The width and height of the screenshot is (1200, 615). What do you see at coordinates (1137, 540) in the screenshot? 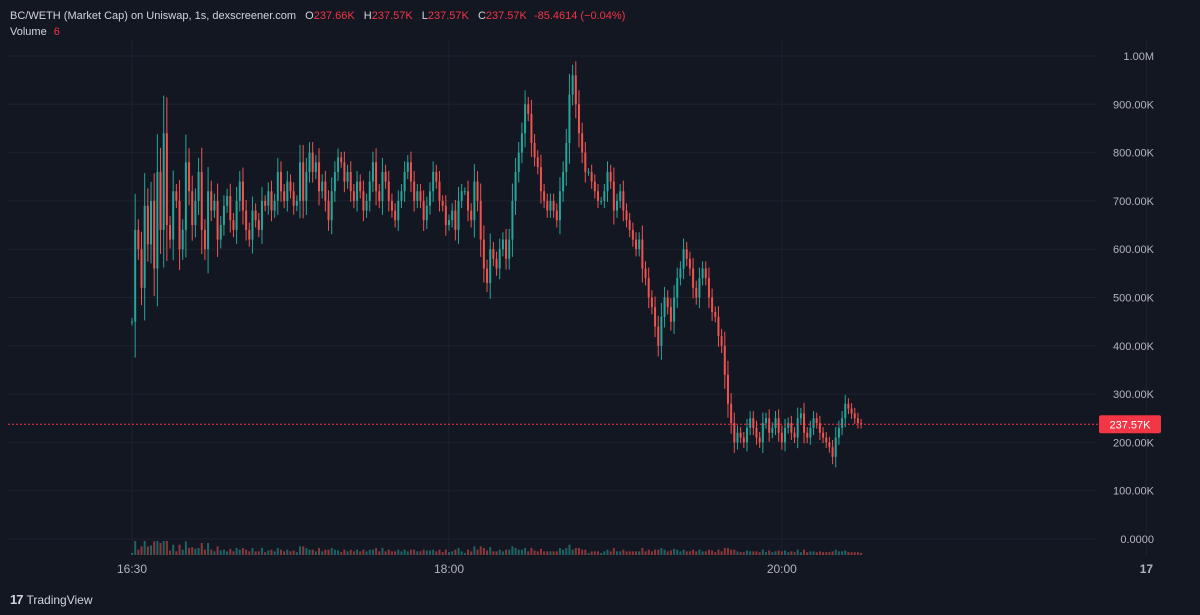
I see `y-tick-label: 0.0000` at bounding box center [1137, 540].